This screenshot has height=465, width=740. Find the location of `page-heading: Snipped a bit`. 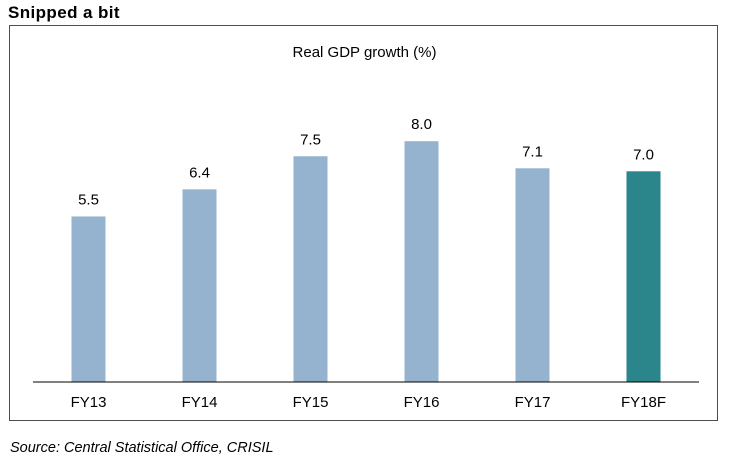

page-heading: Snipped a bit is located at coordinates (64, 12).